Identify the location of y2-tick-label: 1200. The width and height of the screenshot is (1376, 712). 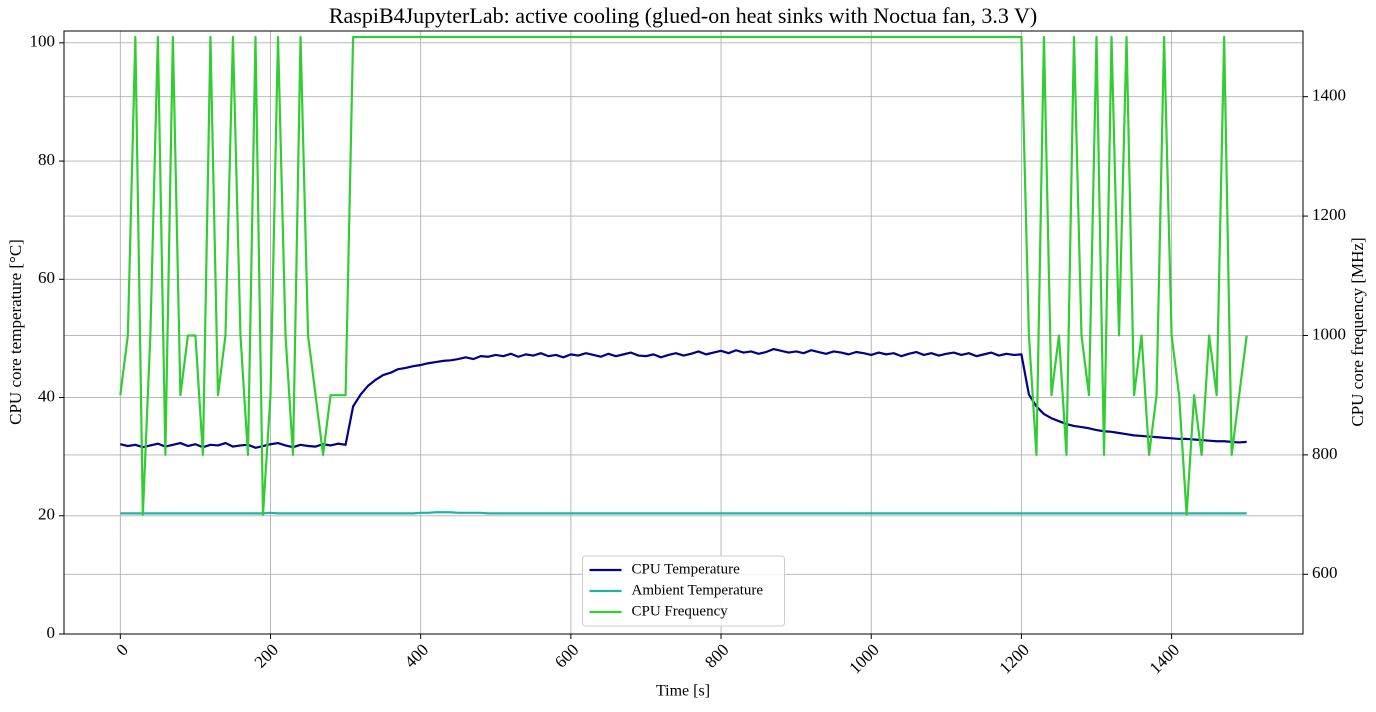
(1329, 214).